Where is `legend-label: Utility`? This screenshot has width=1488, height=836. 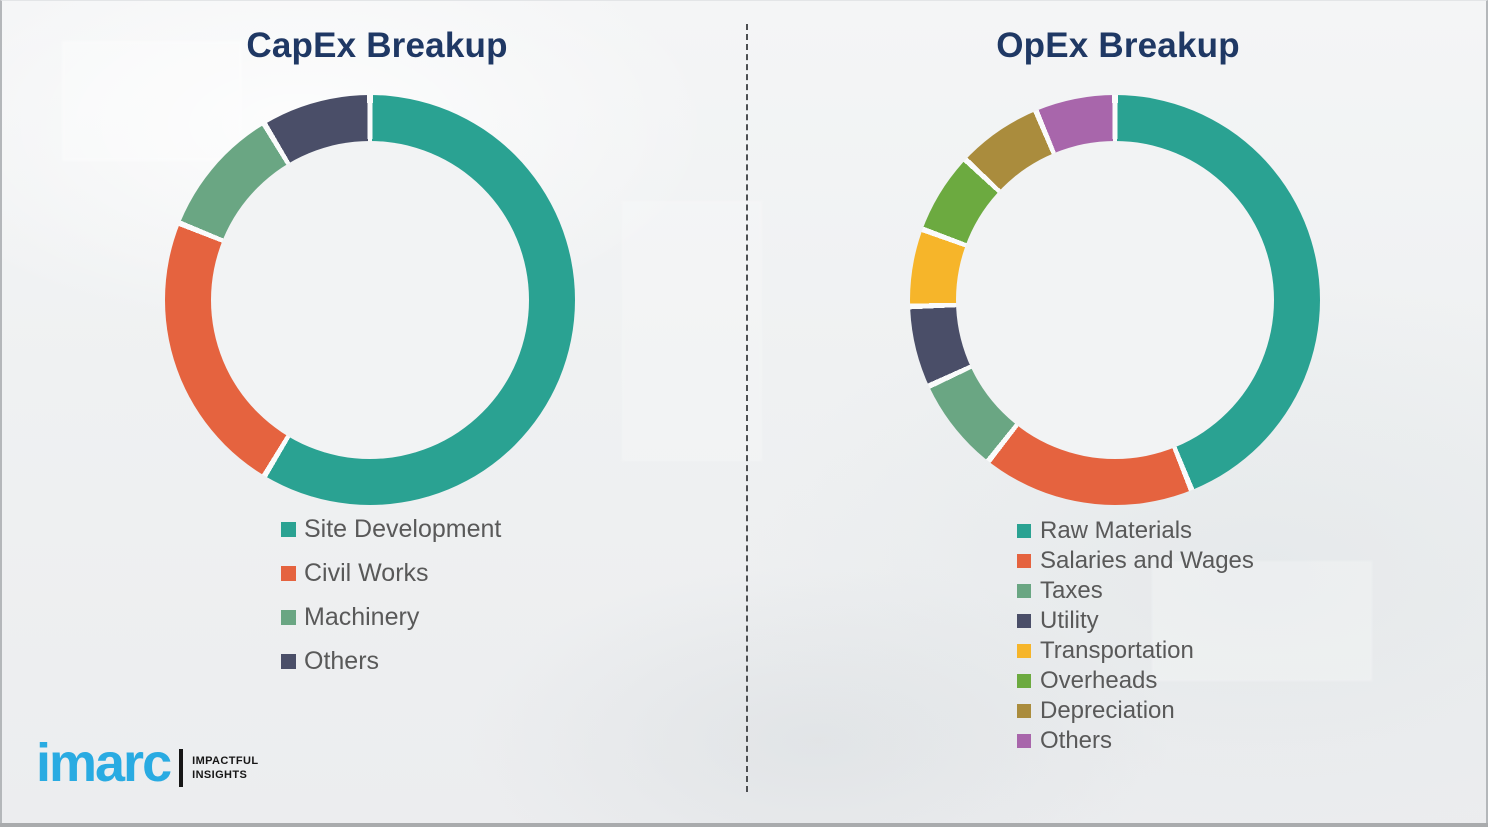 legend-label: Utility is located at coordinates (1069, 620).